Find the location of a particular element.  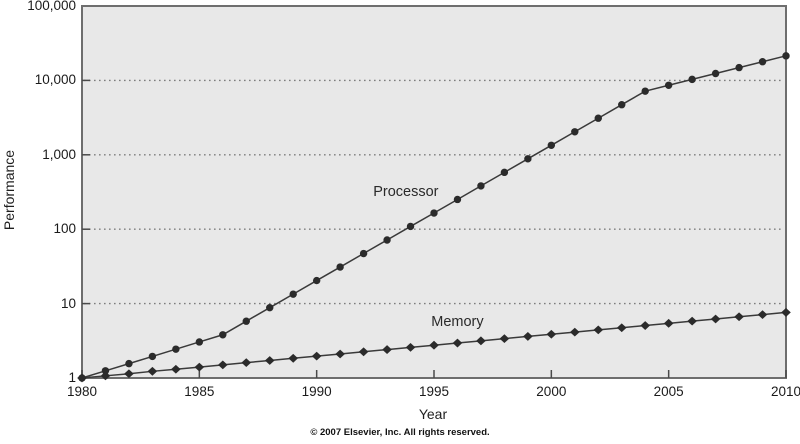

x-tick-label: 1990 is located at coordinates (316, 391).